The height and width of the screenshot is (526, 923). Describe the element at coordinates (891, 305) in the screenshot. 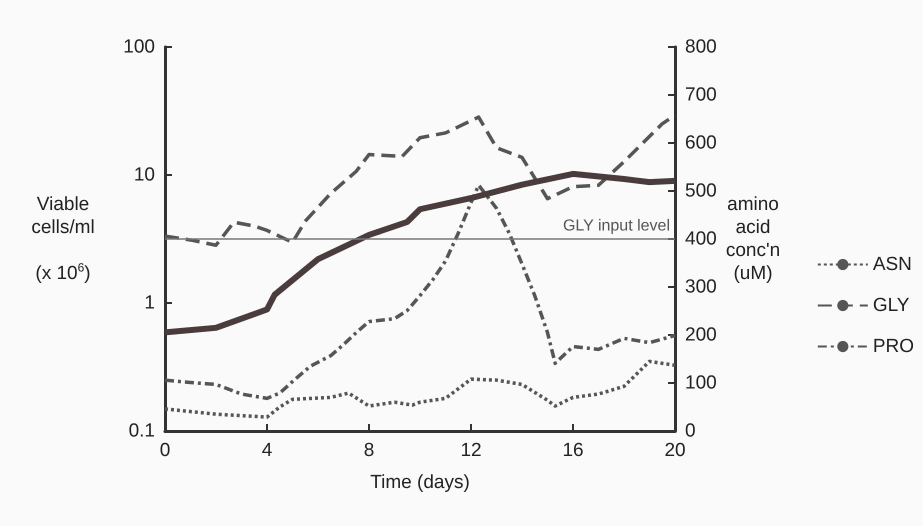

I see `legend-label: GLY` at that location.